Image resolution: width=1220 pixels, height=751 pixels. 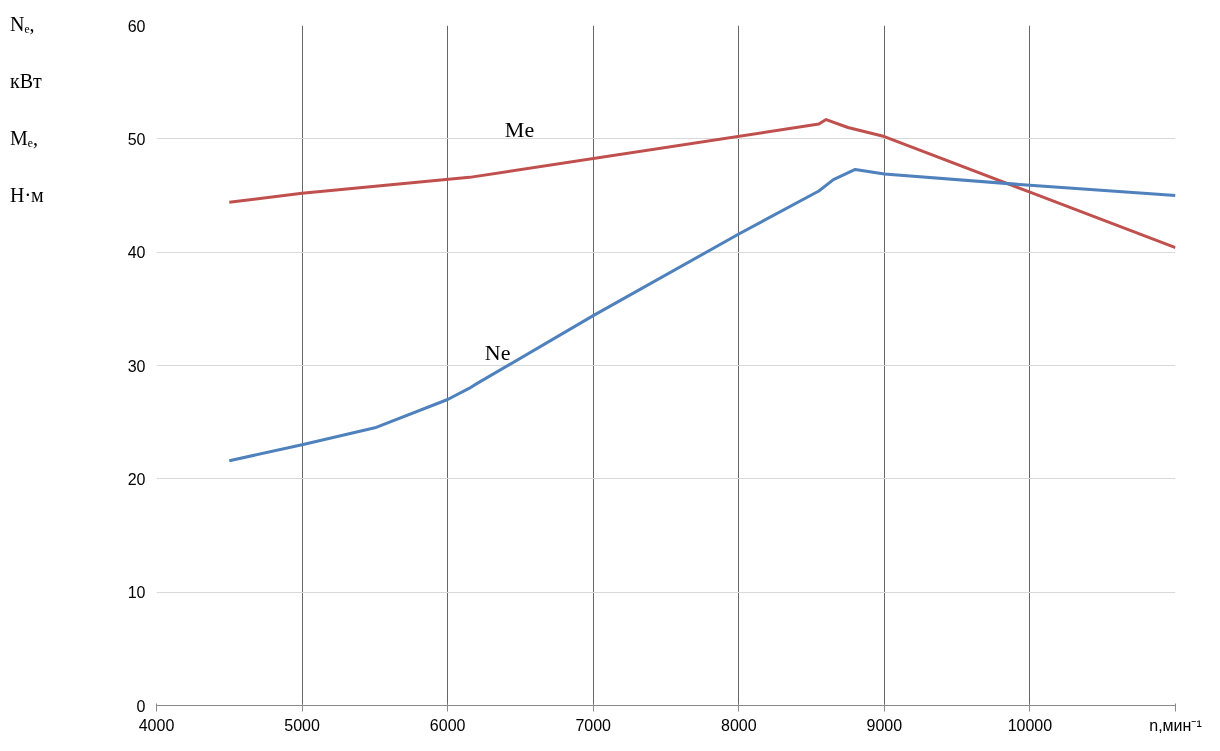 What do you see at coordinates (141, 706) in the screenshot?
I see `y-tick-label: 0` at bounding box center [141, 706].